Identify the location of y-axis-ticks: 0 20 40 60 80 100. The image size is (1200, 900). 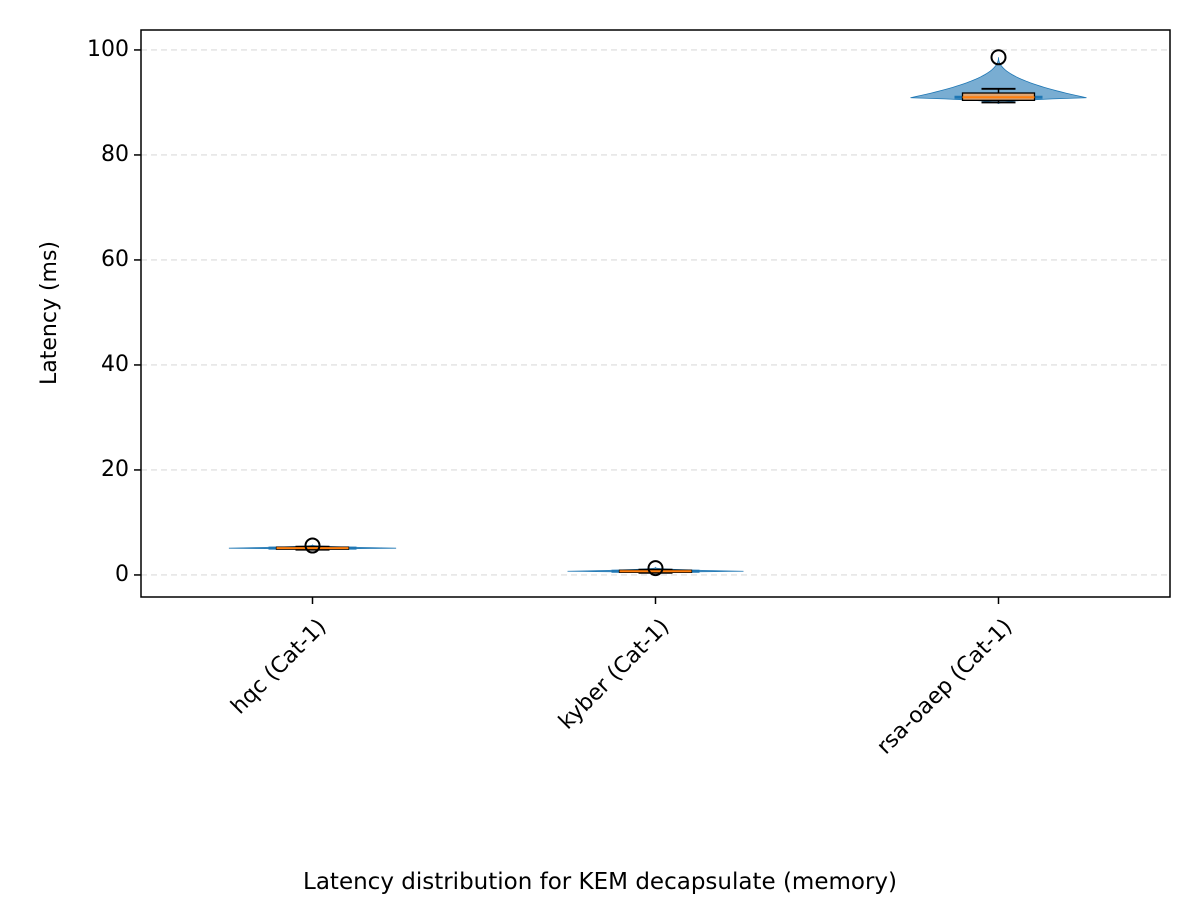
(114, 312).